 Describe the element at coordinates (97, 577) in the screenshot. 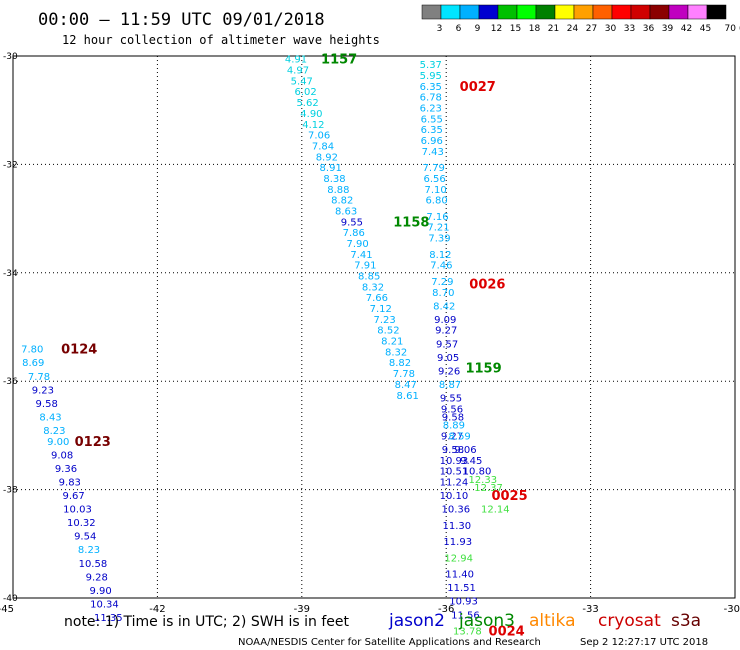

I see `wave-height-value: 9.28` at that location.